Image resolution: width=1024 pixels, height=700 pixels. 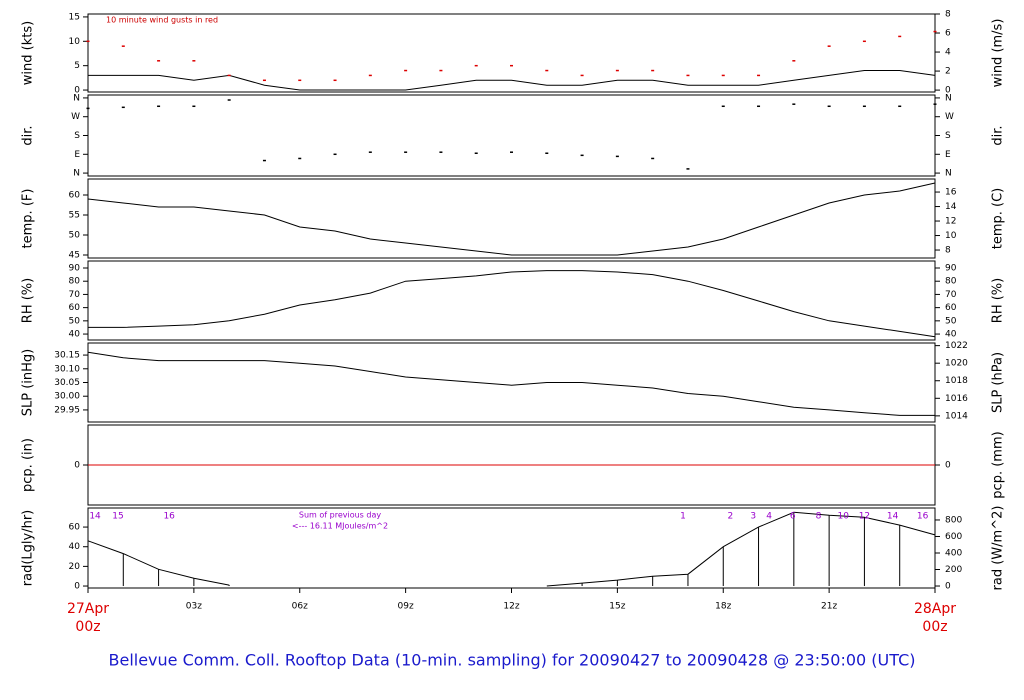 What do you see at coordinates (74, 256) in the screenshot?
I see `y-tick-label: 45` at bounding box center [74, 256].